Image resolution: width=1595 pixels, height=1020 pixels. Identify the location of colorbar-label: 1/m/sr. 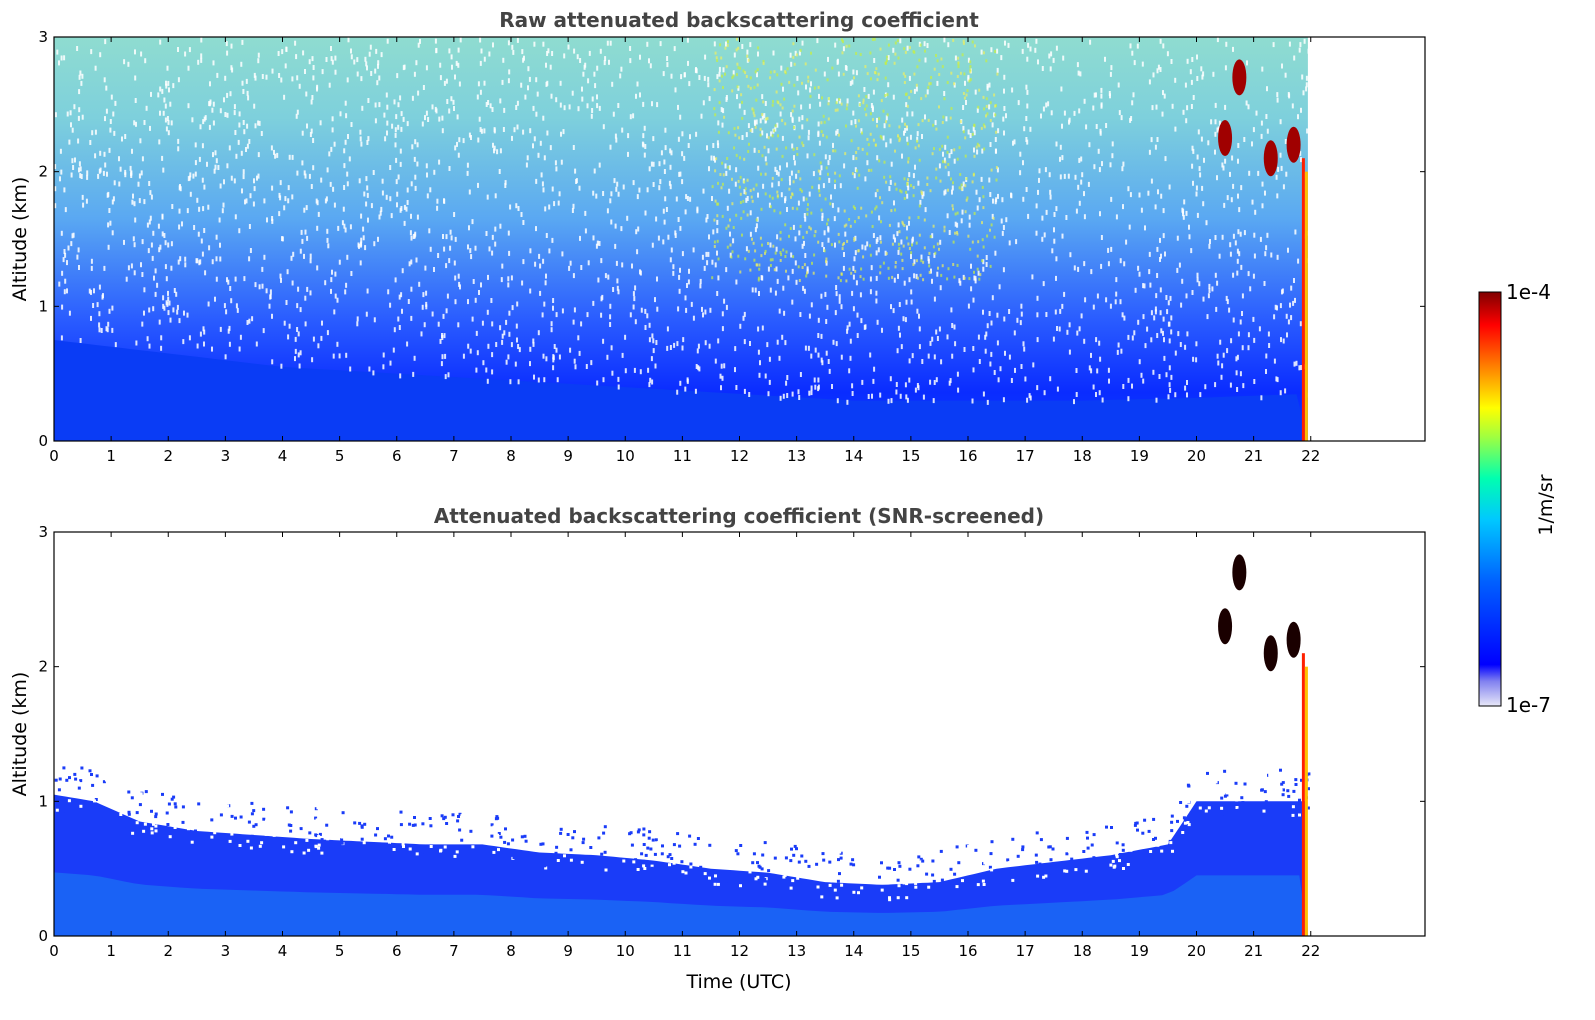
(1546, 504).